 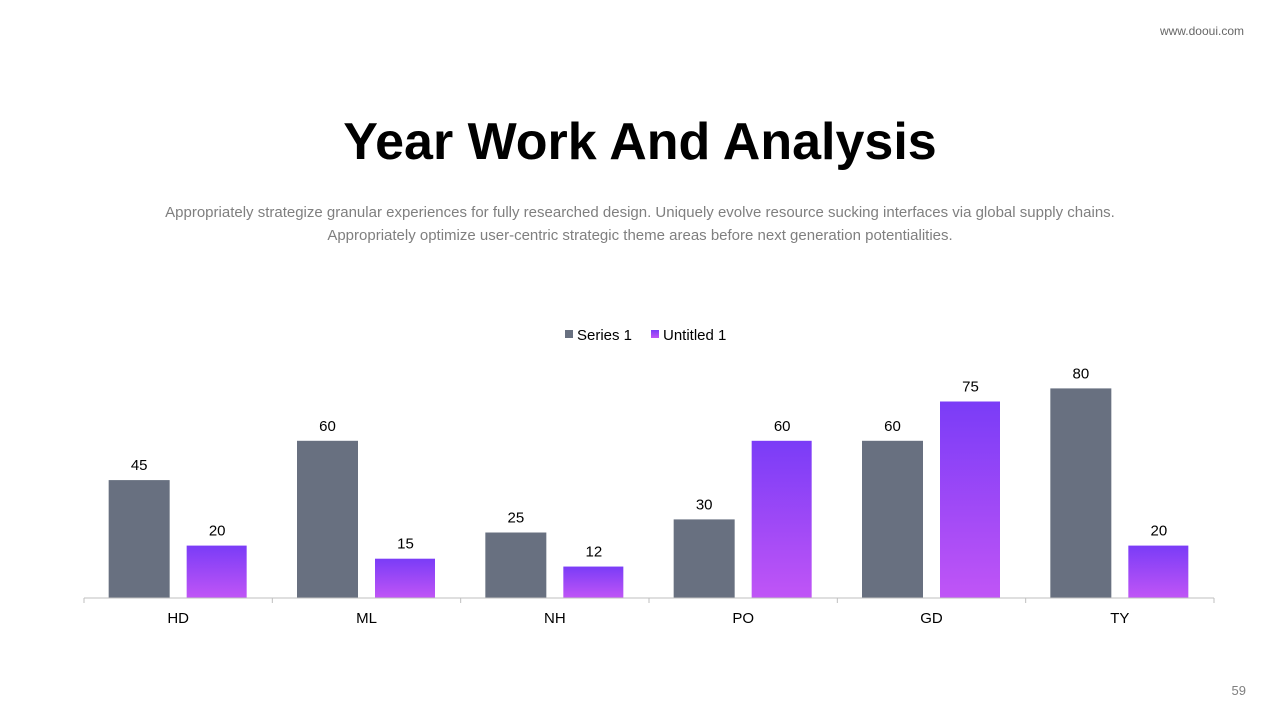 What do you see at coordinates (217, 531) in the screenshot?
I see `data-label-series2-hd: 20` at bounding box center [217, 531].